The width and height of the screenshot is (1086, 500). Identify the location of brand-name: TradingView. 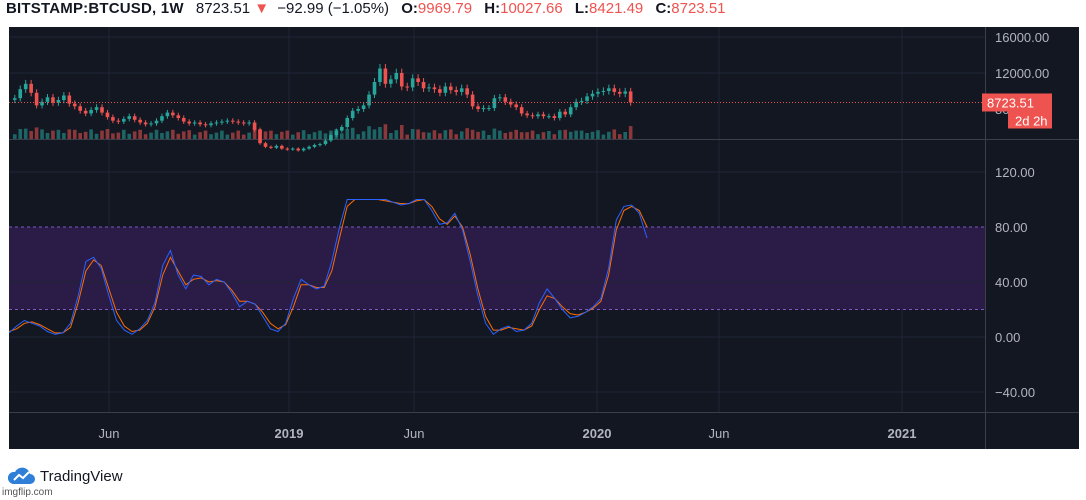
(81, 476).